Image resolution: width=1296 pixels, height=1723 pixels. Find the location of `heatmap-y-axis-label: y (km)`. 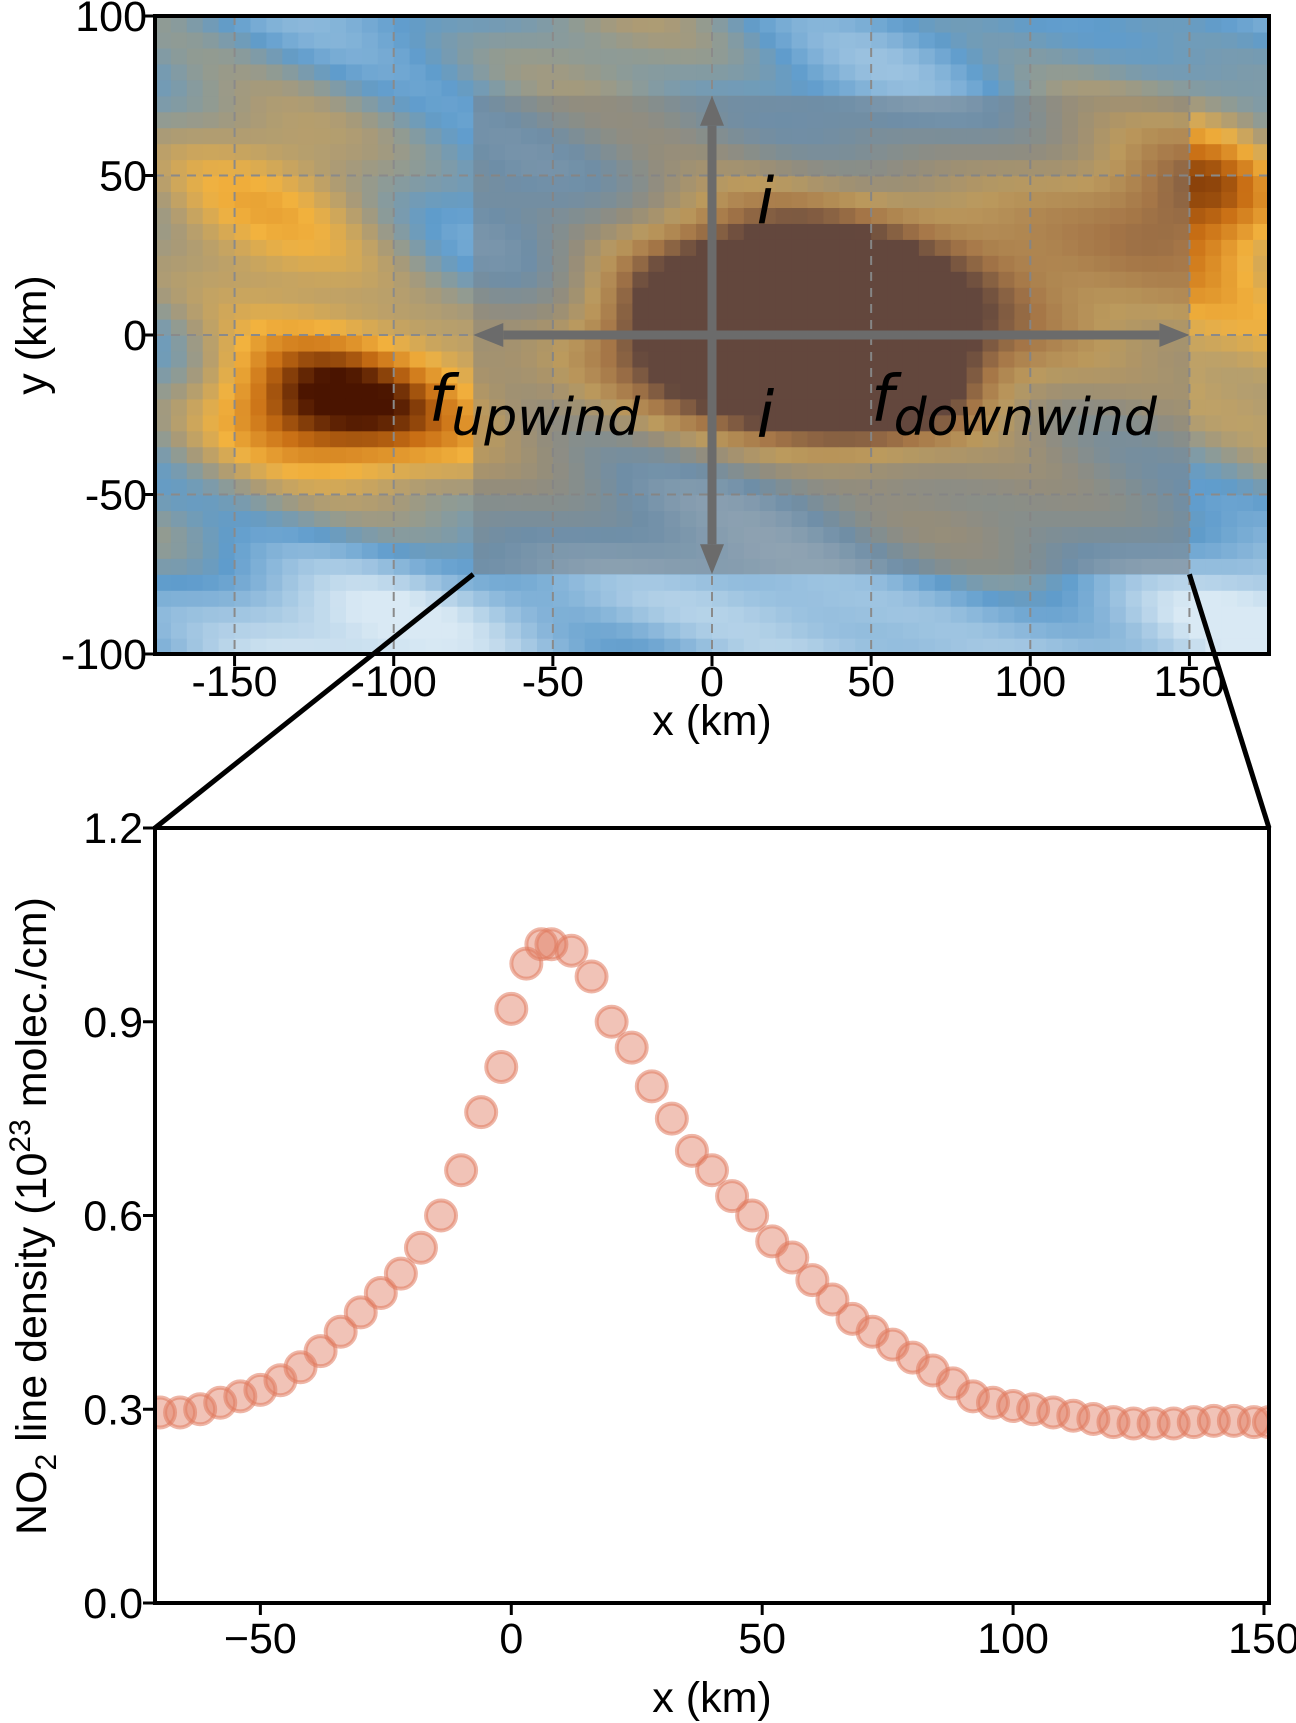

heatmap-y-axis-label: y (km) is located at coordinates (32, 334).